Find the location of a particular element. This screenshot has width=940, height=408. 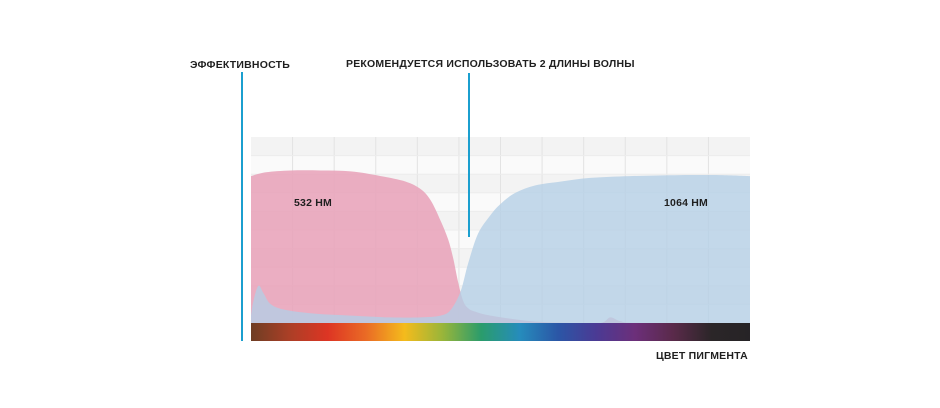

pigment-color-spectrum-bar is located at coordinates (500, 332).